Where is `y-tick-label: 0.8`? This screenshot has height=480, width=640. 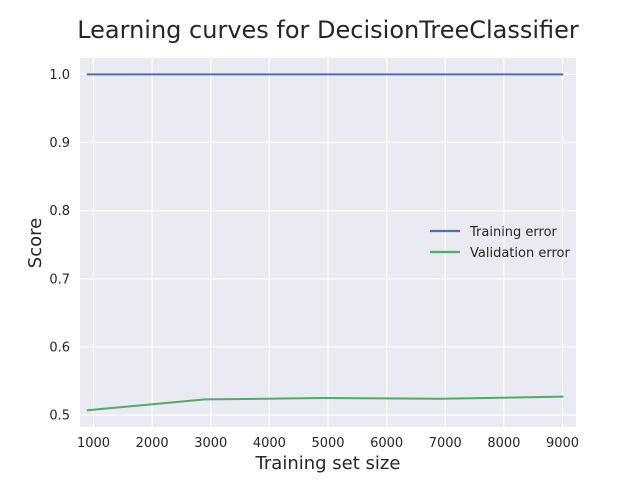
y-tick-label: 0.8 is located at coordinates (59, 211).